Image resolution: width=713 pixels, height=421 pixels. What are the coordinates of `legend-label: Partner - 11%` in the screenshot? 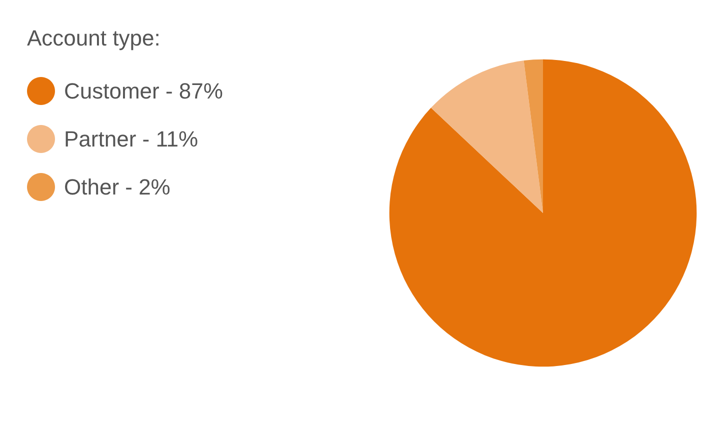 It's located at (131, 139).